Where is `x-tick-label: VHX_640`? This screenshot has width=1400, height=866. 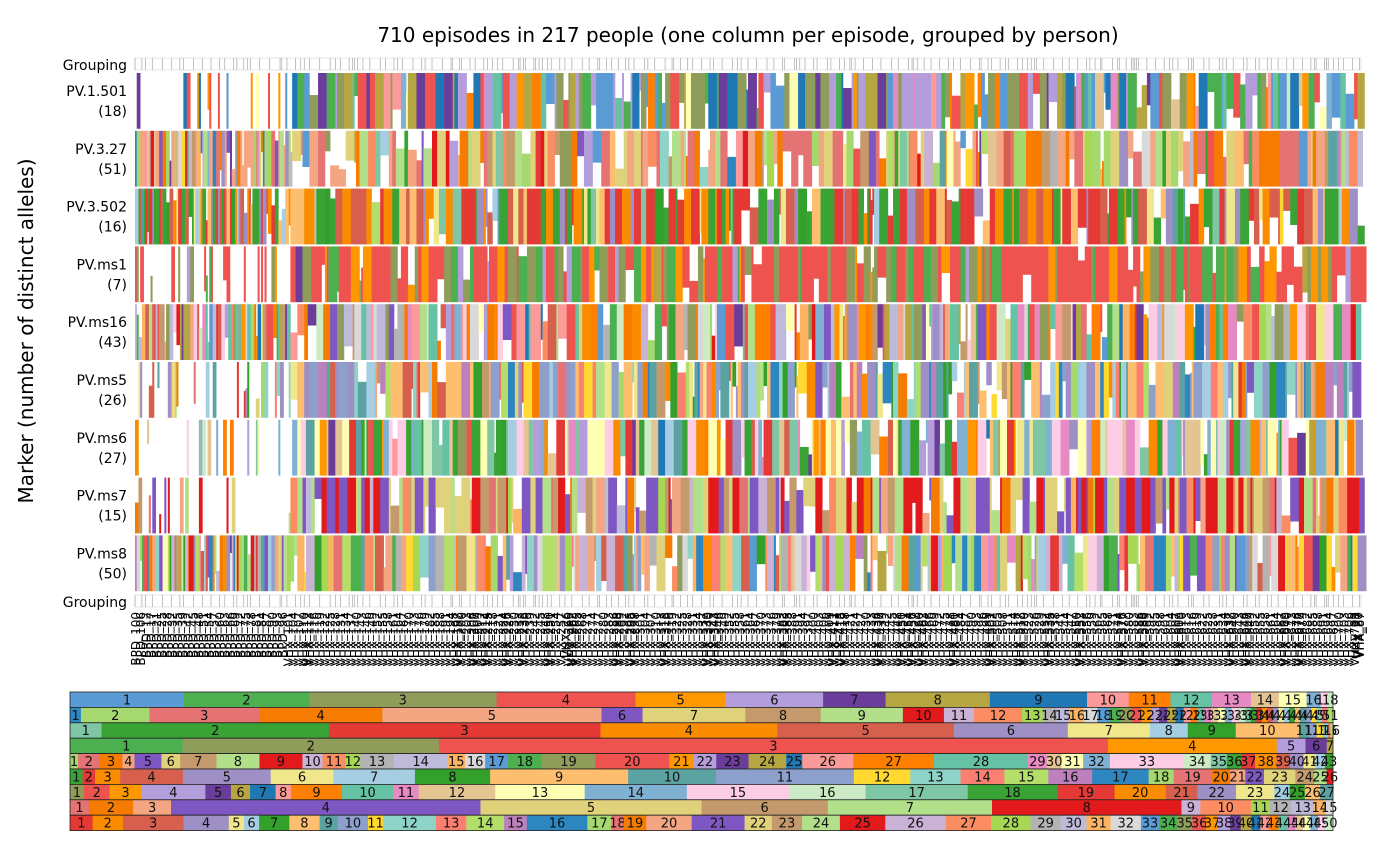 x-tick-label: VHX_640 is located at coordinates (1234, 639).